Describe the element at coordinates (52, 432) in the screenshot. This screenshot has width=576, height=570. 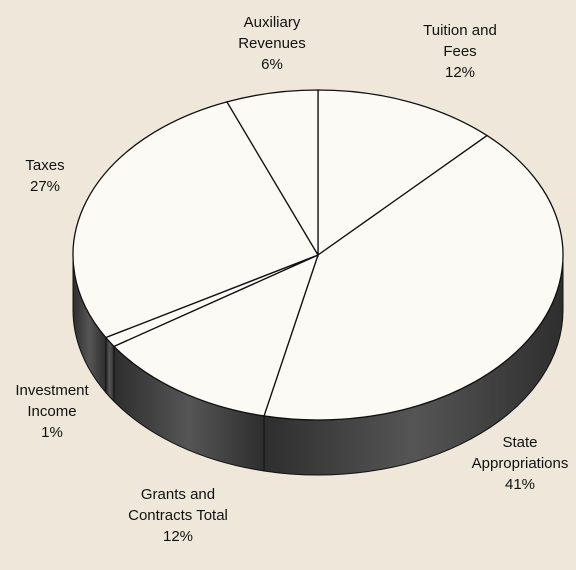
I see `value-label: 1%` at that location.